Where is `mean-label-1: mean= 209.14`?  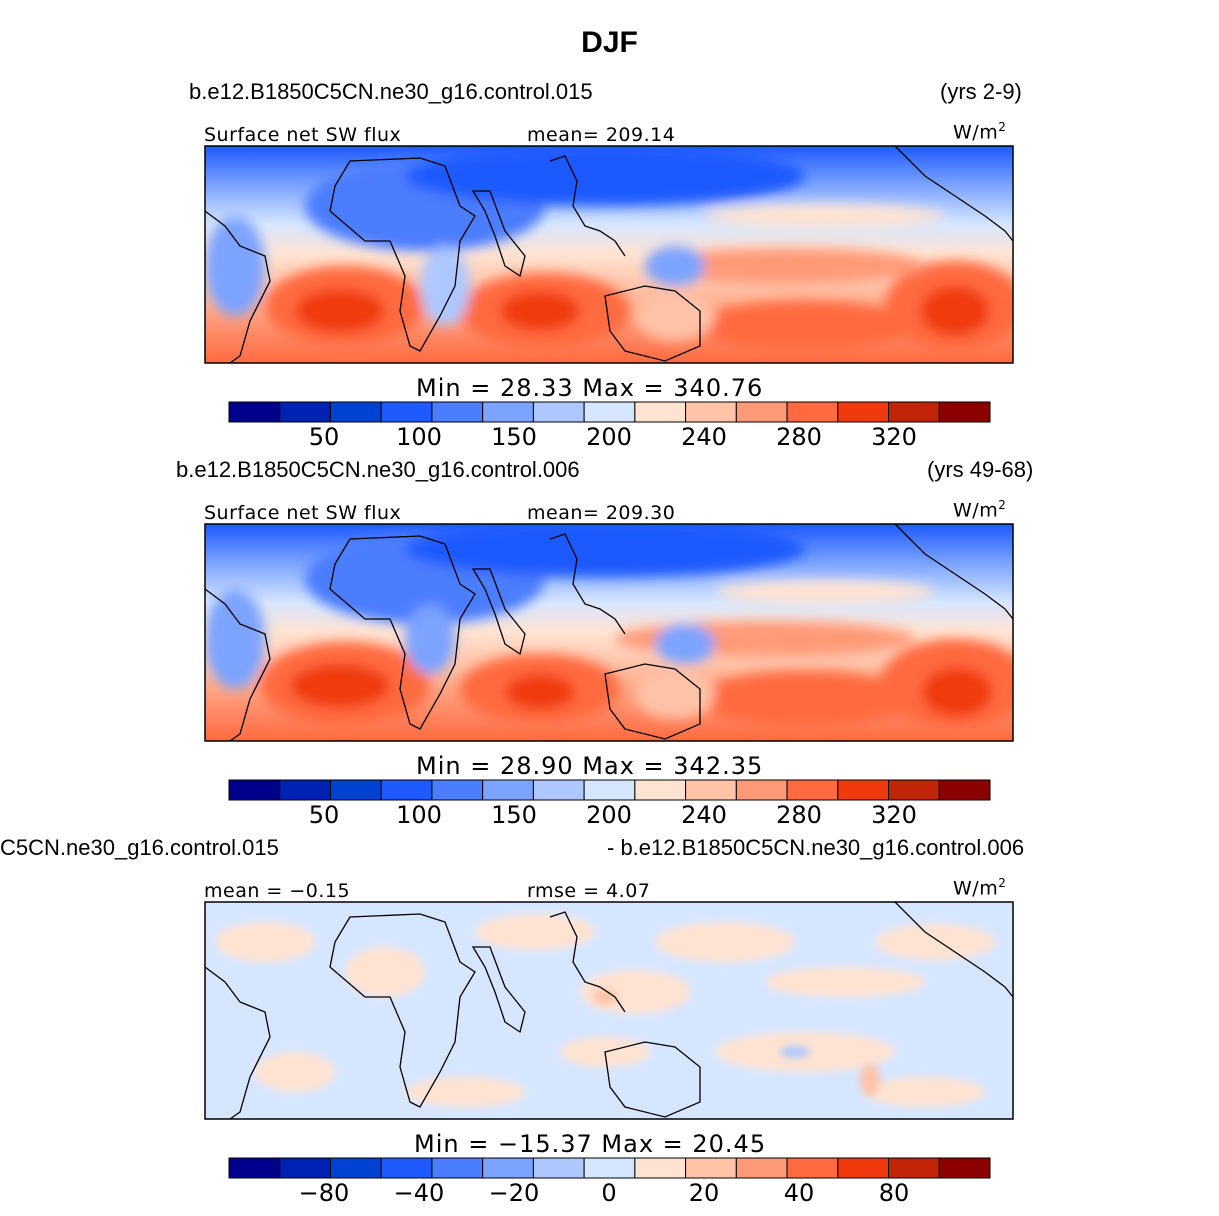
mean-label-1: mean= 209.14 is located at coordinates (601, 135).